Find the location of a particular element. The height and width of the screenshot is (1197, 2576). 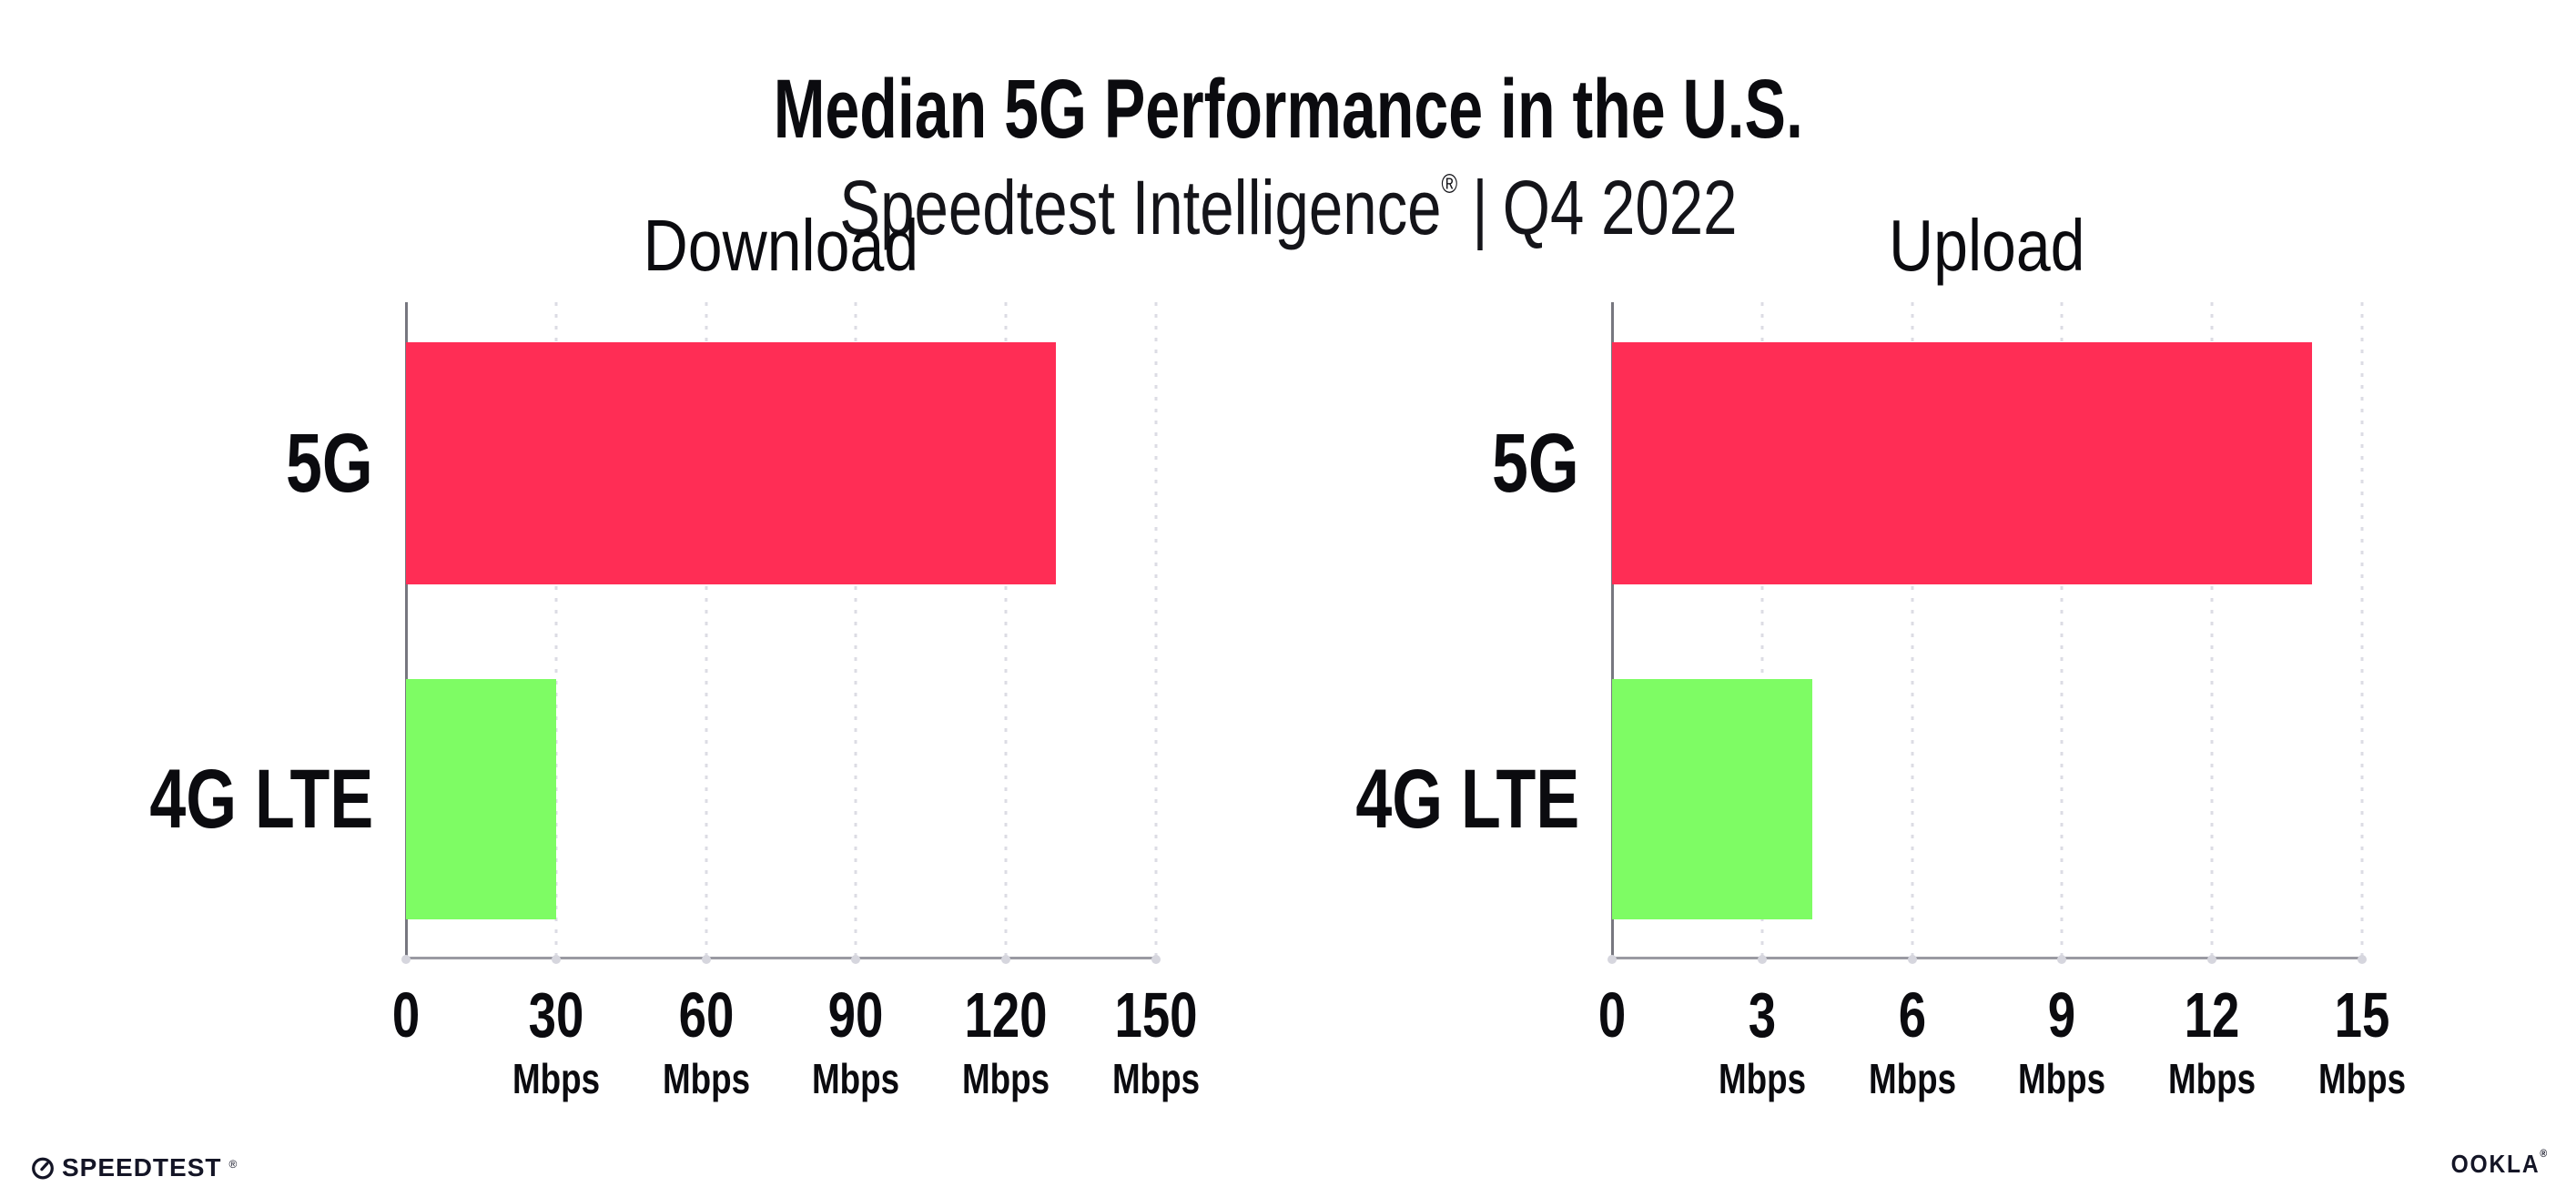

x-tick-label: 6 Mbps is located at coordinates (1912, 1041).